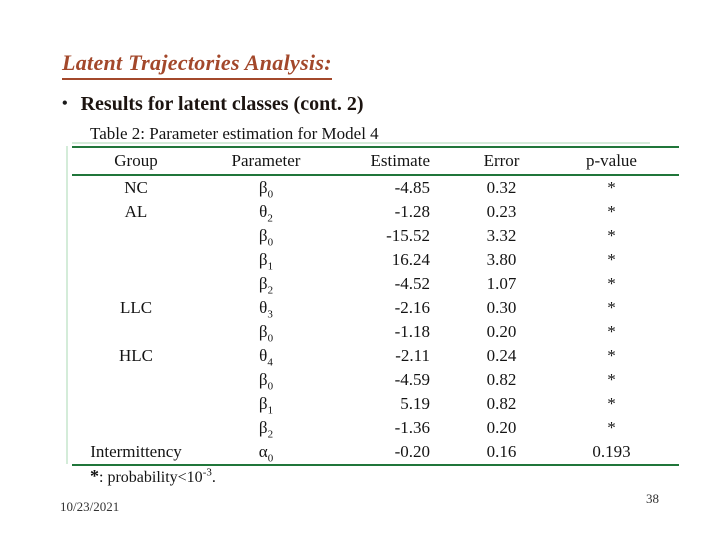  What do you see at coordinates (412, 211) in the screenshot?
I see `cell-estimate: -1.28` at bounding box center [412, 211].